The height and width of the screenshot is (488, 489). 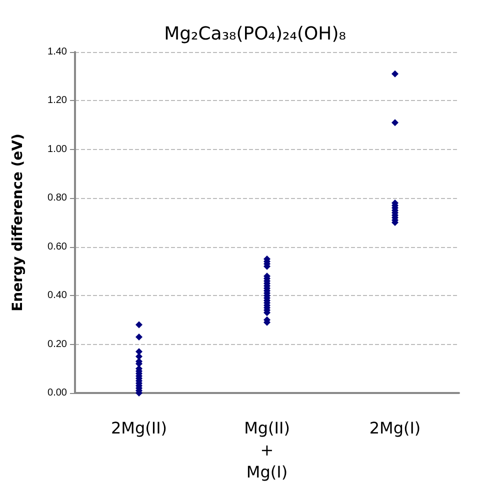 I want to click on y-tick-label: 0.80, so click(x=58, y=198).